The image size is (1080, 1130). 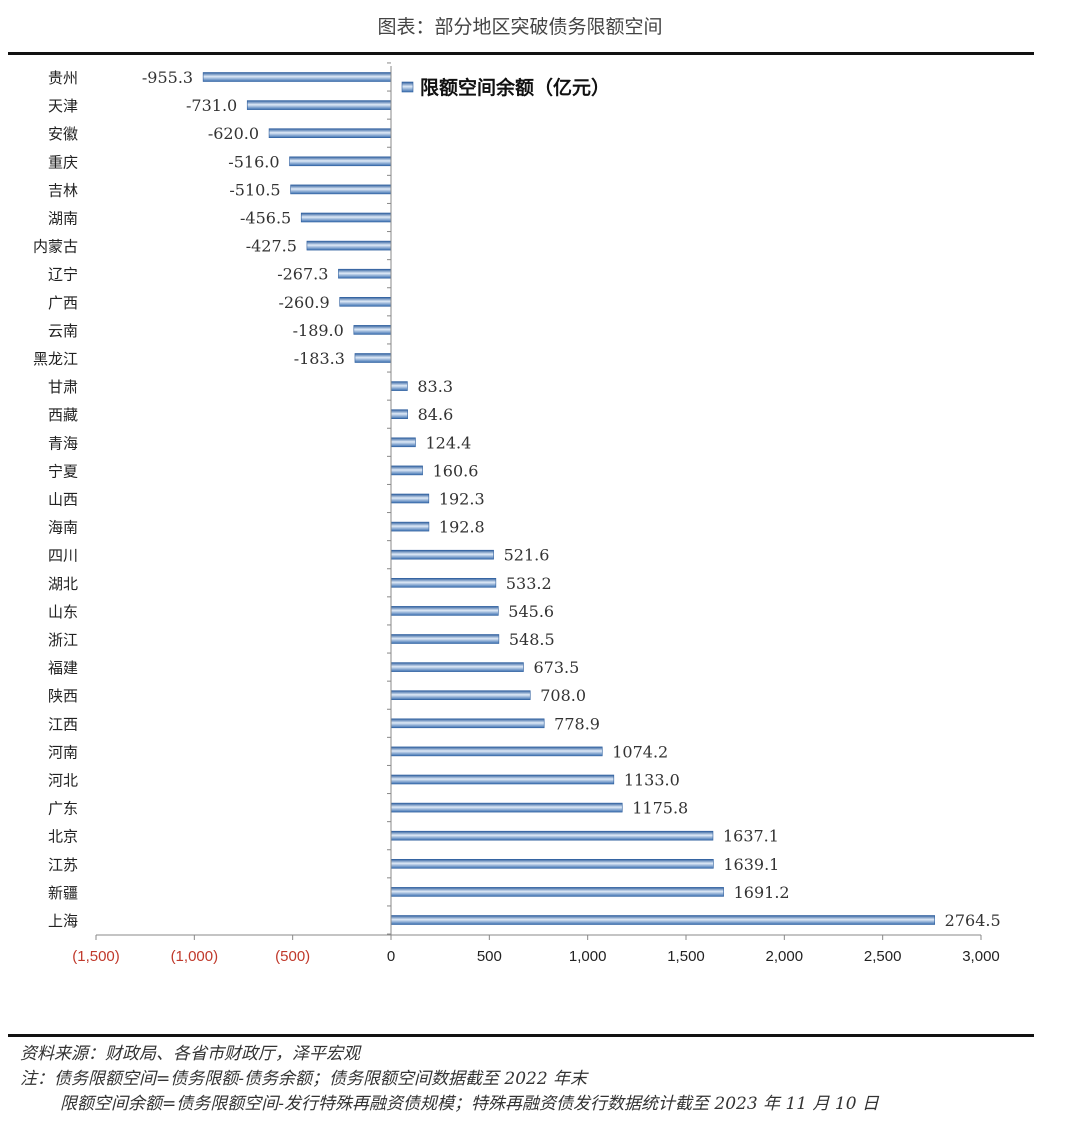 I want to click on category-label-18: 湖北, so click(x=63, y=584).